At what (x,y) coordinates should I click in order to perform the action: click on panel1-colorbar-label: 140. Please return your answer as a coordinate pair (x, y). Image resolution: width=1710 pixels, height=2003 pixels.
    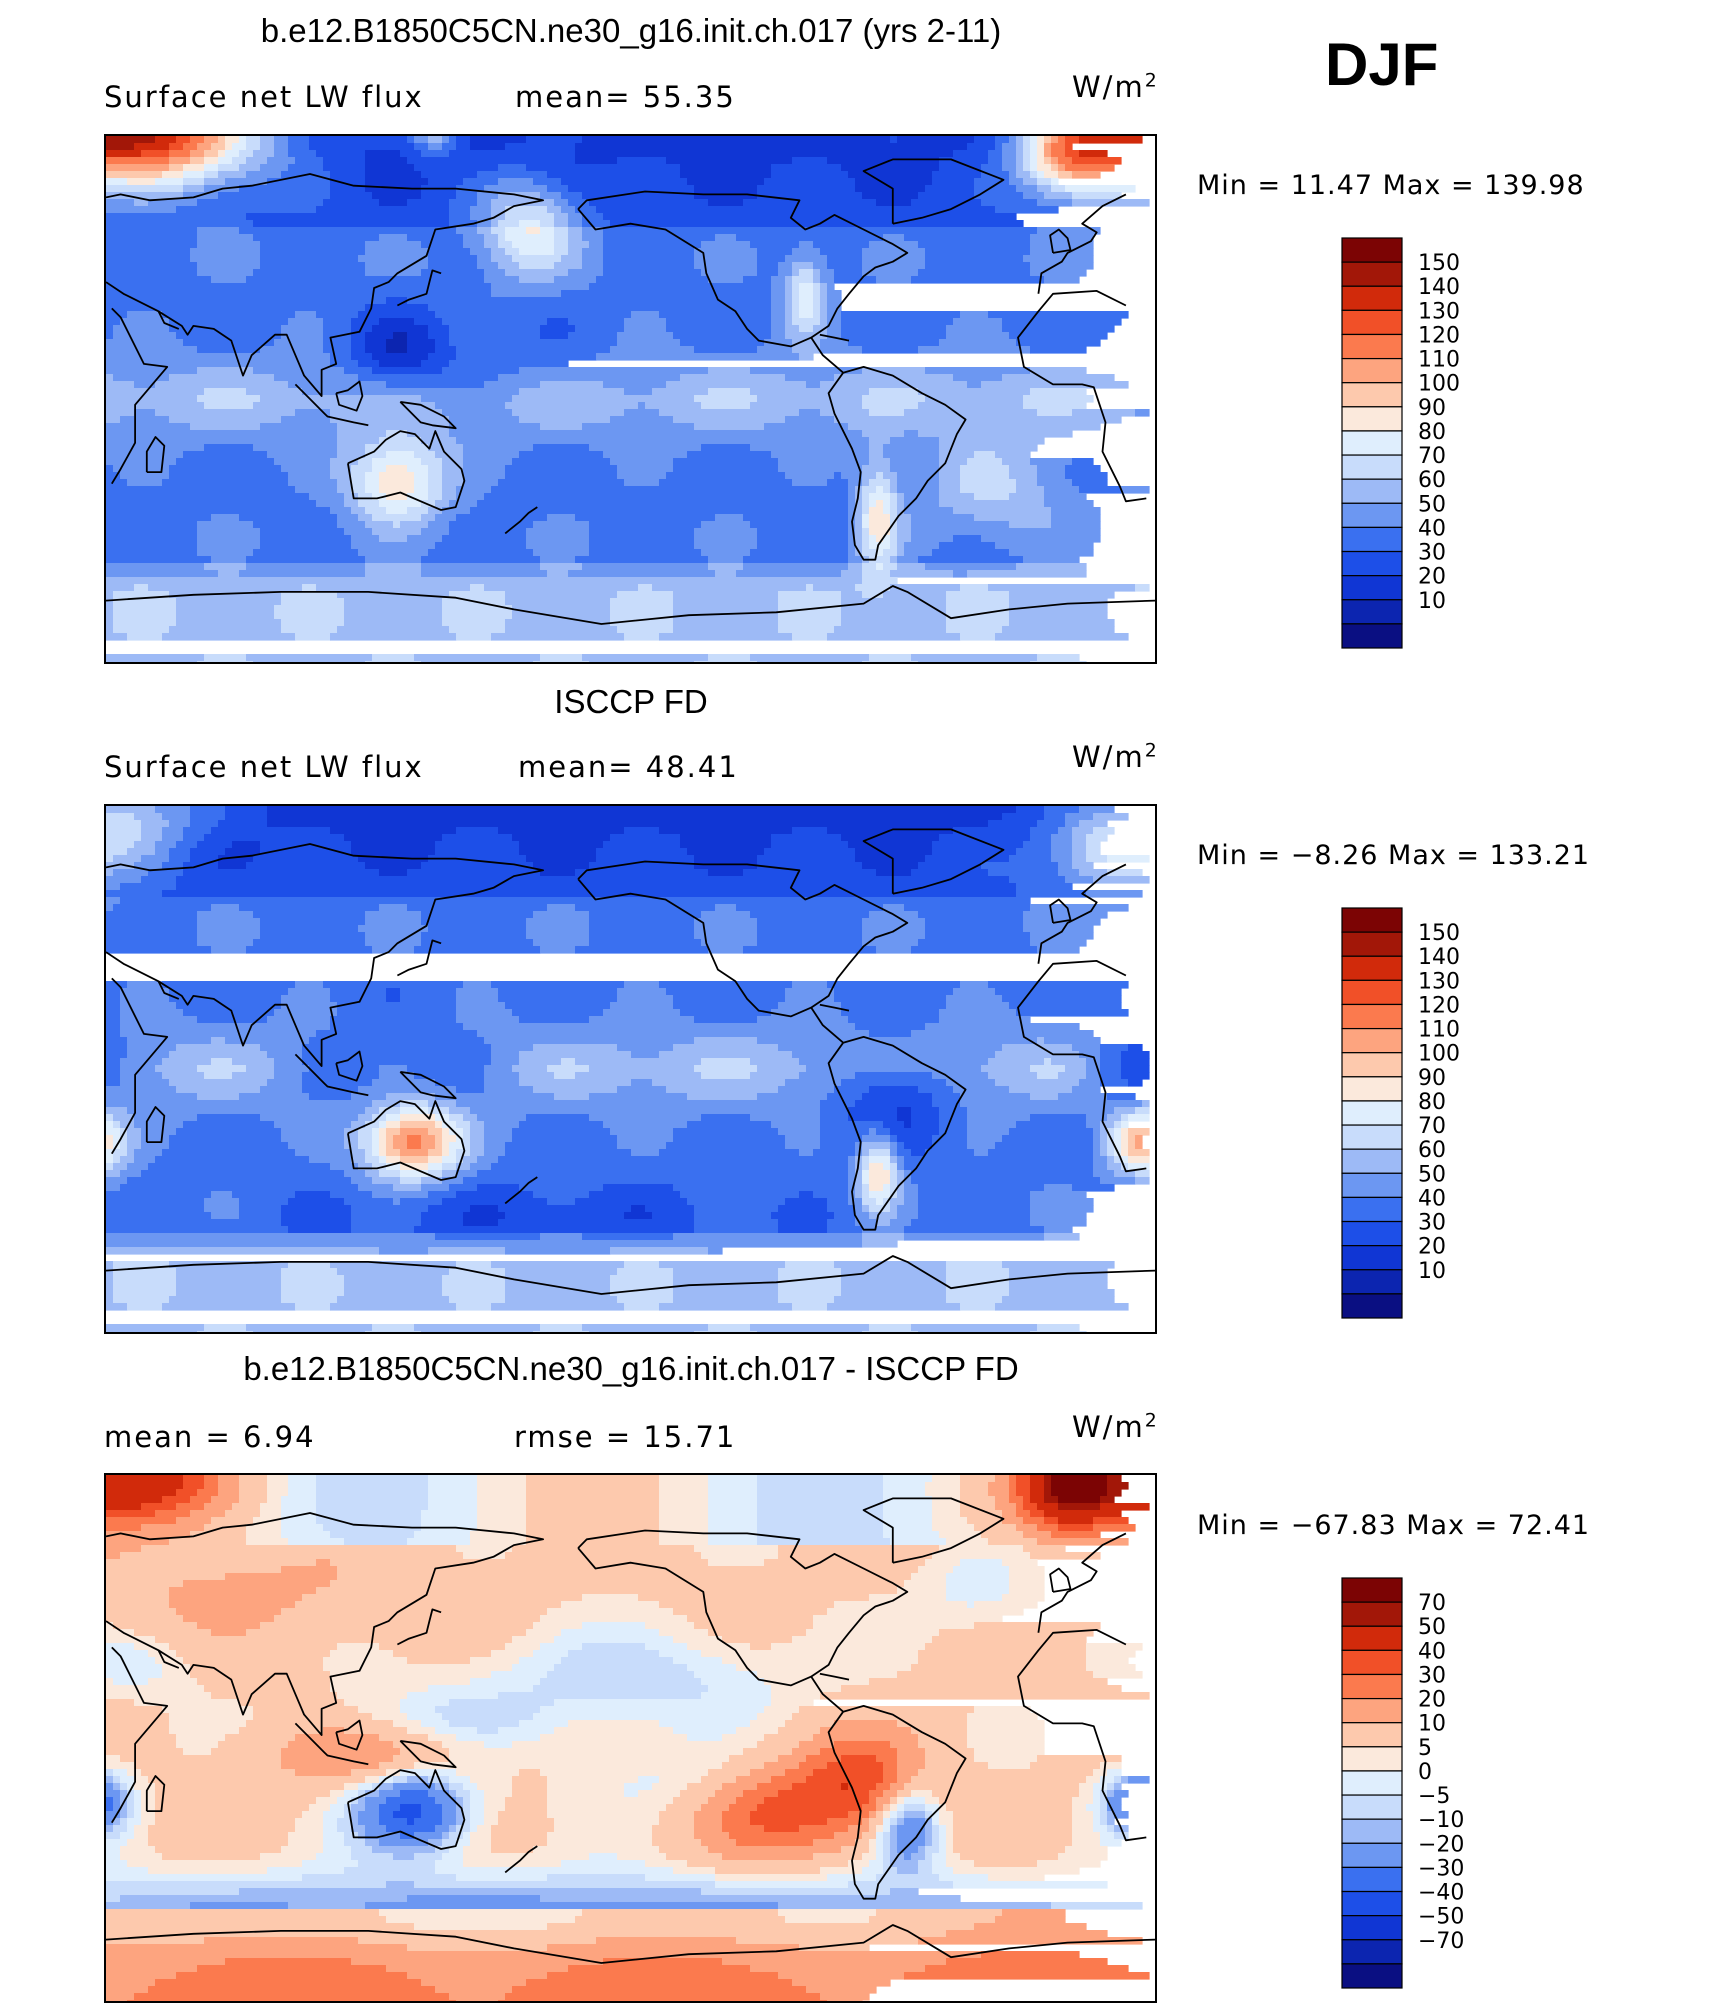
    Looking at the image, I should click on (1439, 287).